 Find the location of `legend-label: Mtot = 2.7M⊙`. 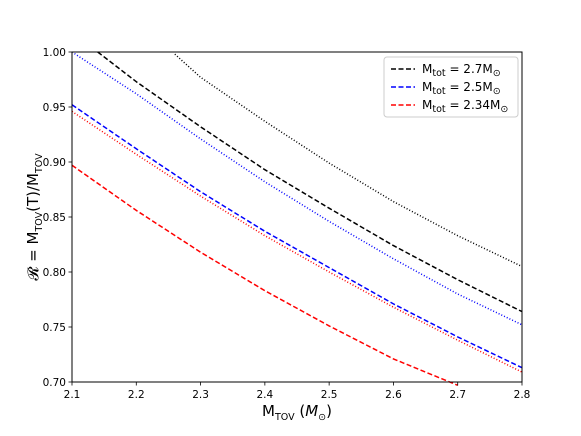

legend-label: Mtot = 2.7M⊙ is located at coordinates (461, 70).